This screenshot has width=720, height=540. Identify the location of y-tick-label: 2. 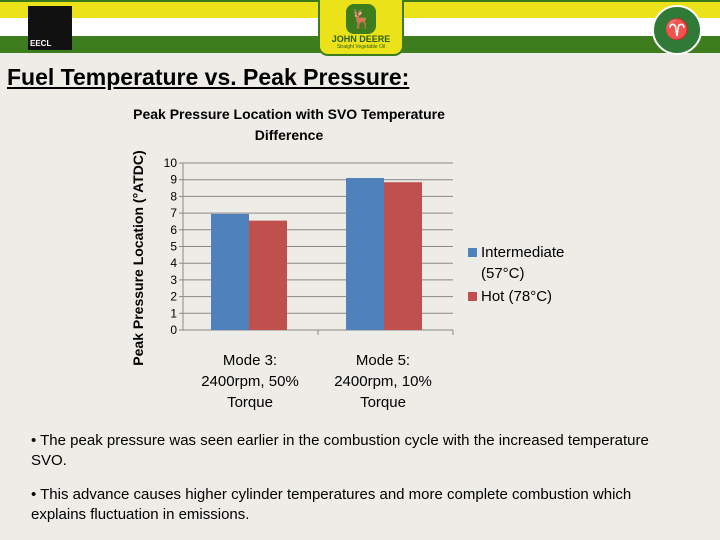
(173, 297).